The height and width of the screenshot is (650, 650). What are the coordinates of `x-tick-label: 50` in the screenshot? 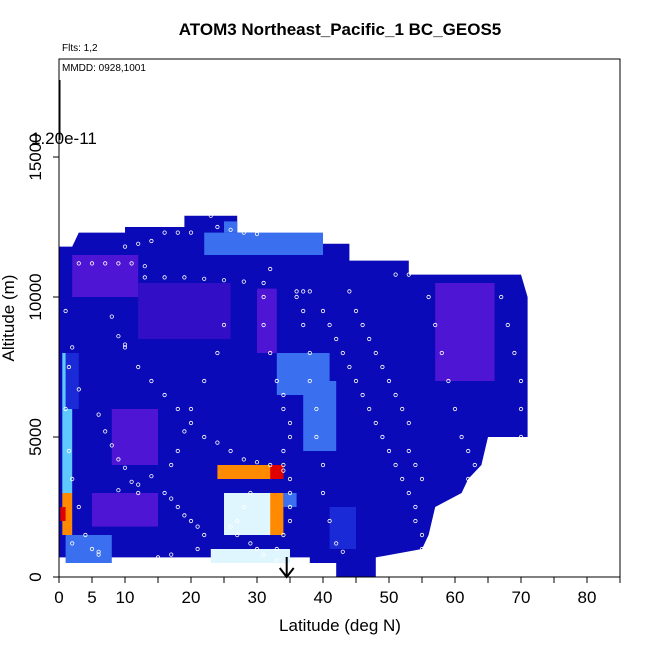 It's located at (389, 597).